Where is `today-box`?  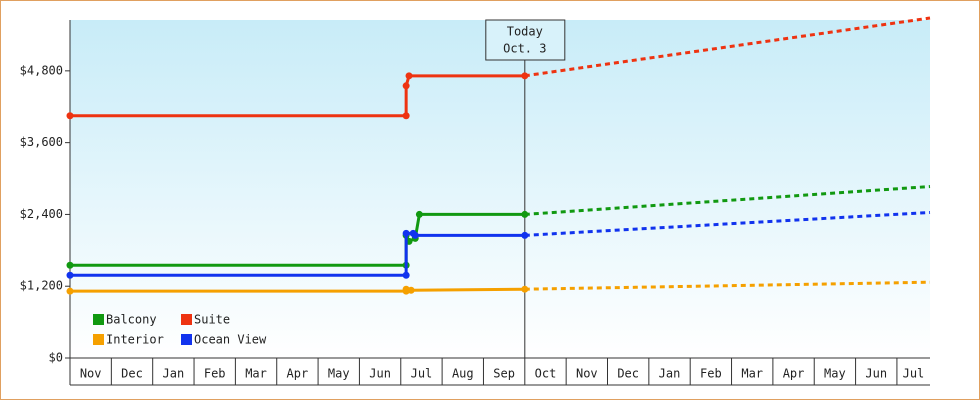 today-box is located at coordinates (525, 40).